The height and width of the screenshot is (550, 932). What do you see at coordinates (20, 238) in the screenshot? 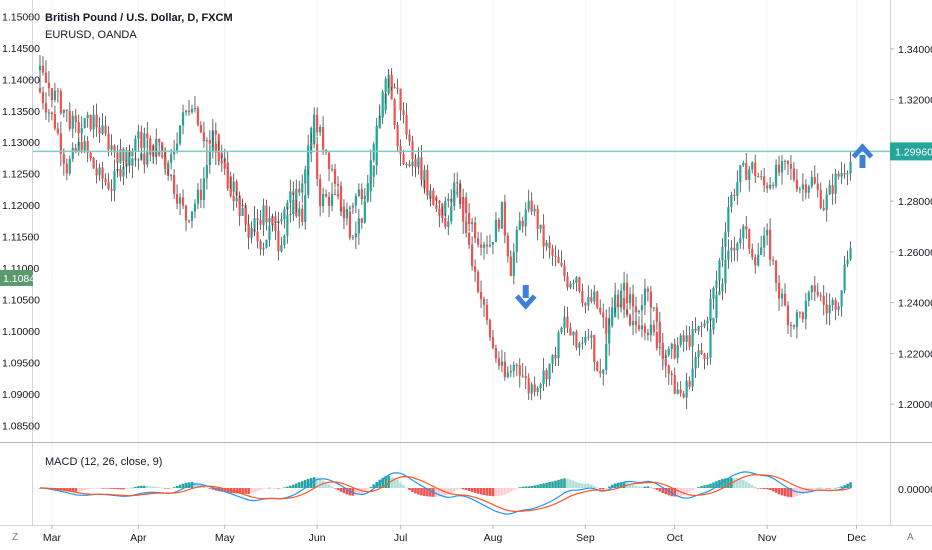
I see `left-tick-label: 1.11500` at bounding box center [20, 238].